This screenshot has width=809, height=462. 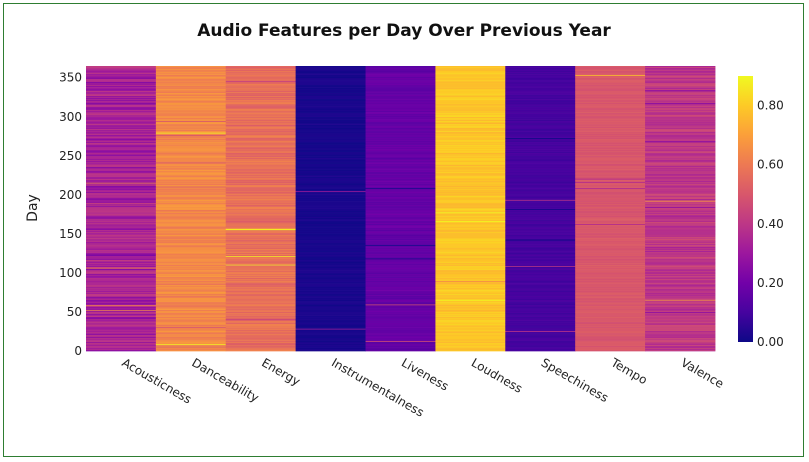 What do you see at coordinates (156, 380) in the screenshot?
I see `x-tick-label: Acousticness` at bounding box center [156, 380].